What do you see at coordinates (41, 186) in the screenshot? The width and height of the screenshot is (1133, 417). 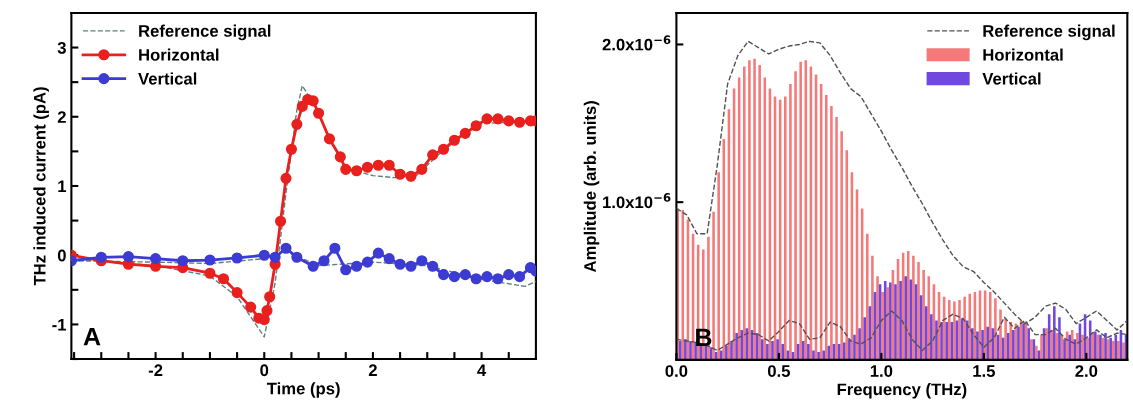 I see `y-axis-title: THz induced current (pA)` at bounding box center [41, 186].